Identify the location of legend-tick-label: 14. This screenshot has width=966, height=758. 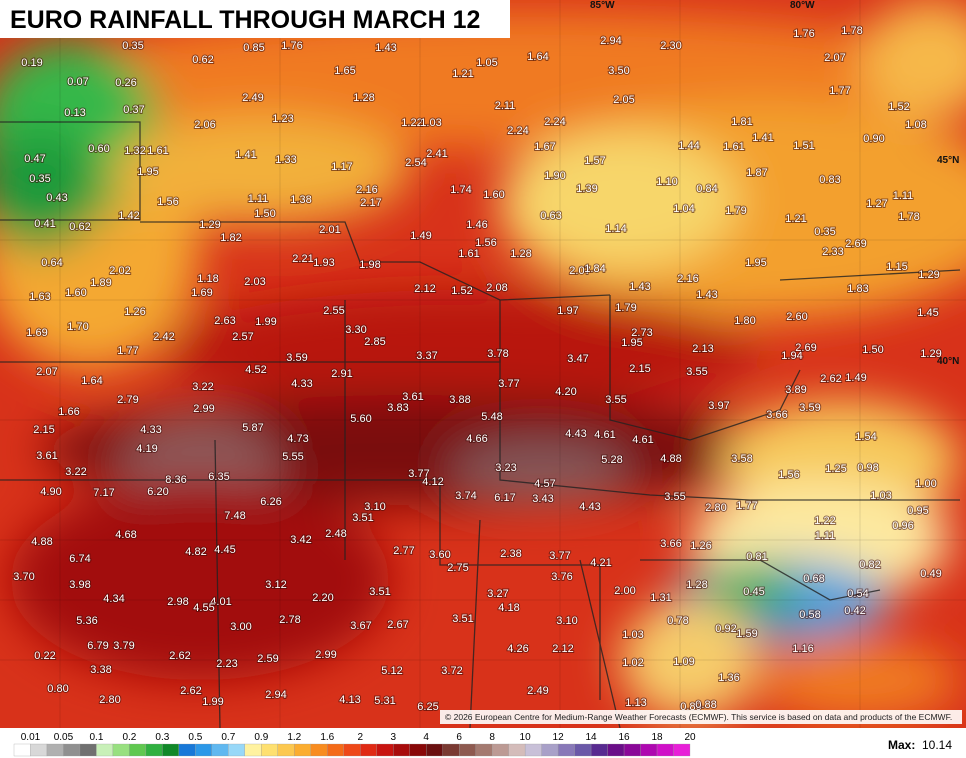
(592, 737).